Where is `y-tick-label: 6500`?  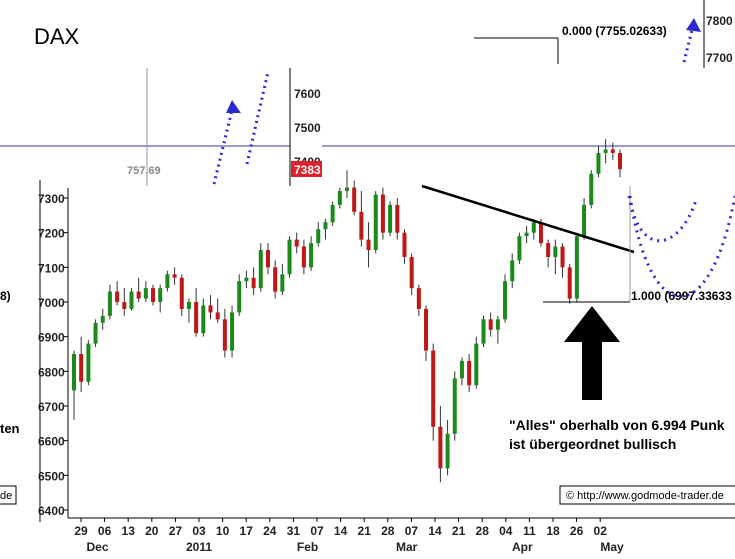 y-tick-label: 6500 is located at coordinates (51, 476).